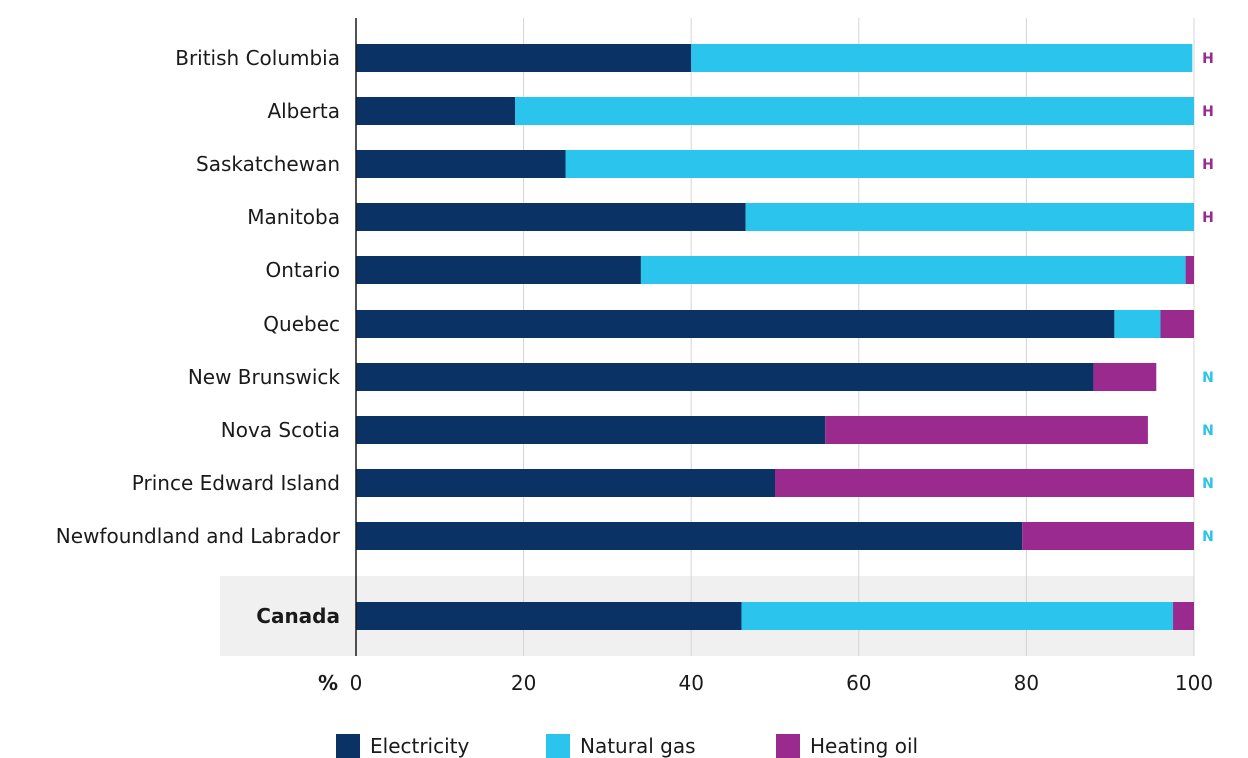  Describe the element at coordinates (198, 536) in the screenshot. I see `category-label-newfoundland-and-labrador: Newfoundland and Labrador` at that location.